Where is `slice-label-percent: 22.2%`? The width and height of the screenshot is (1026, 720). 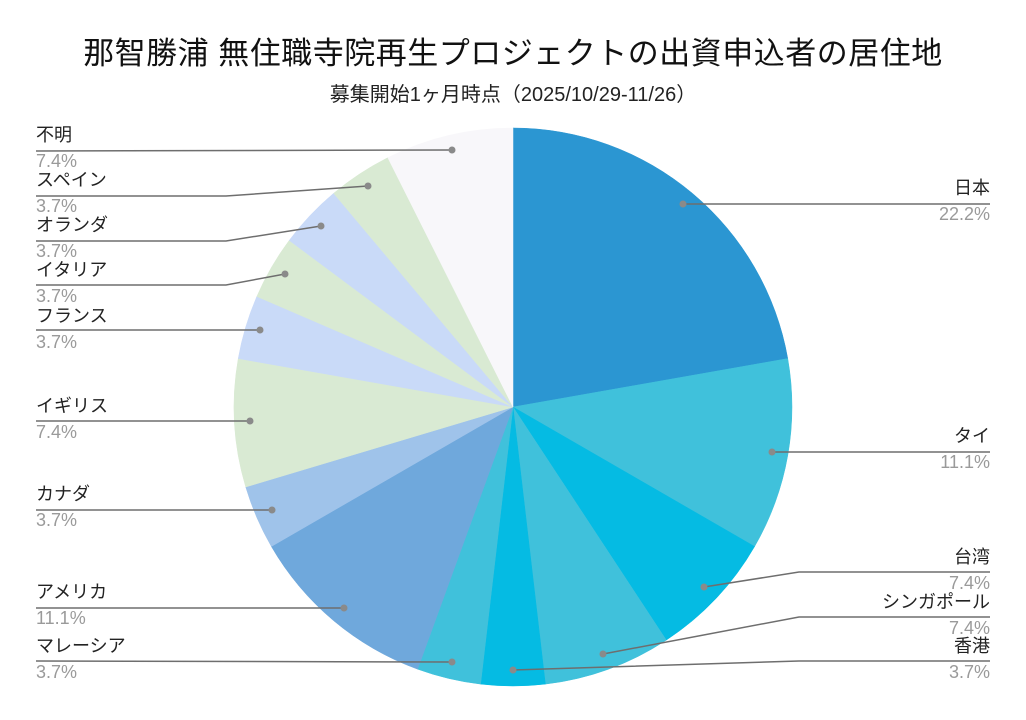
slice-label-percent: 22.2% is located at coordinates (964, 214).